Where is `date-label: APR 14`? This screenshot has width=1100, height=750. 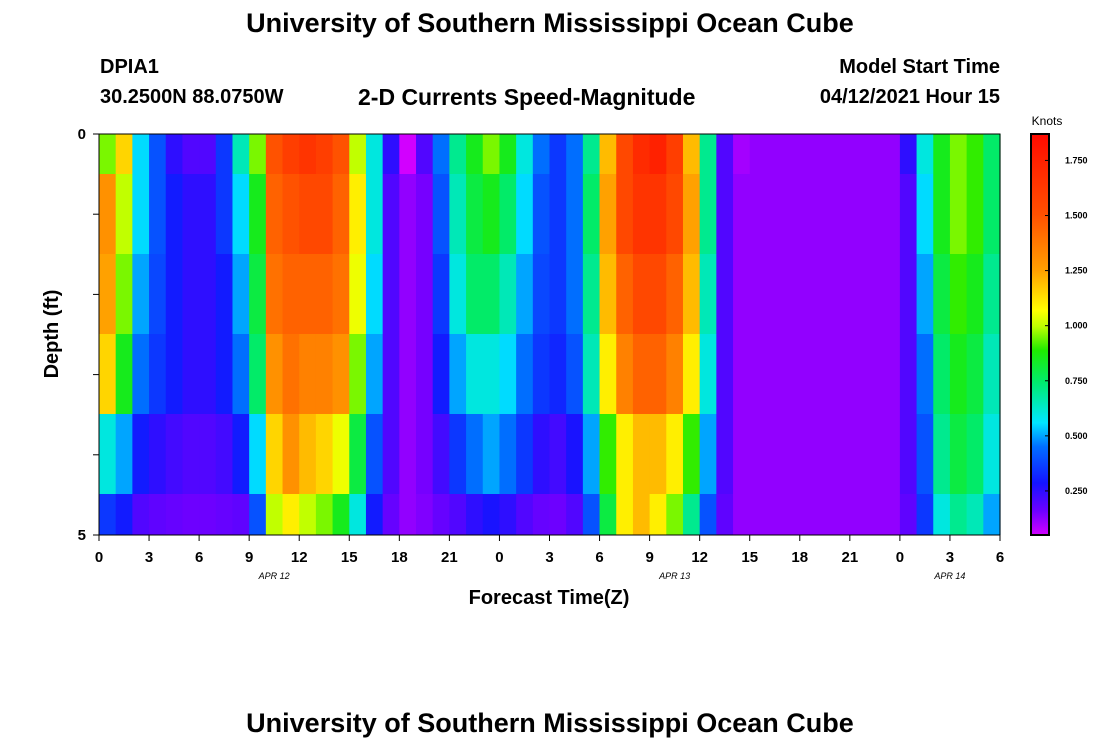
date-label: APR 14 is located at coordinates (949, 576).